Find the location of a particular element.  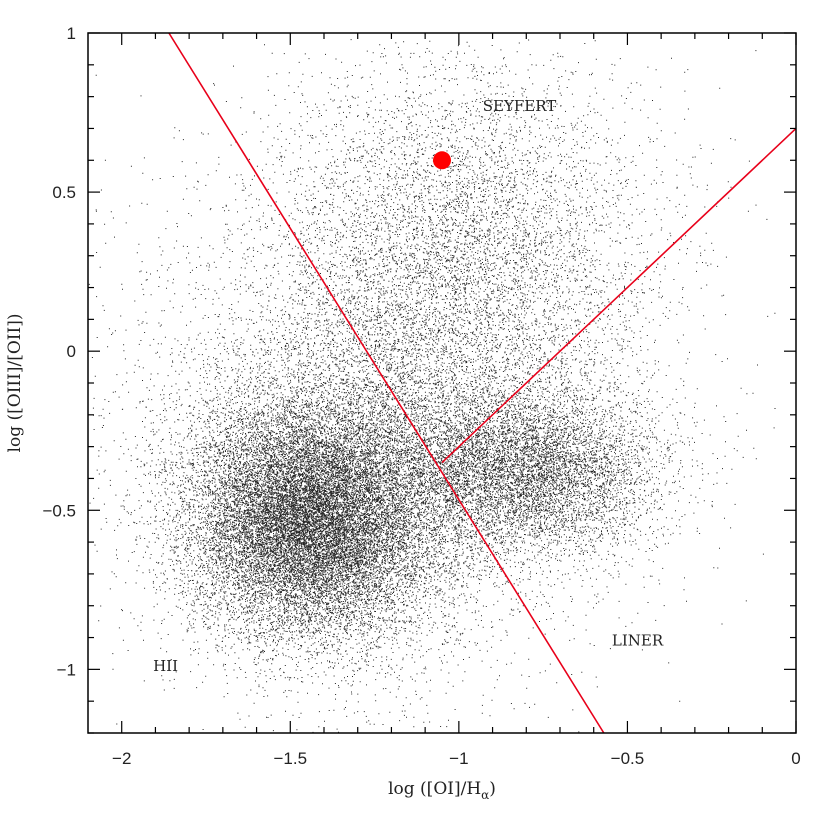

y-tick-label: 1 is located at coordinates (71, 33).